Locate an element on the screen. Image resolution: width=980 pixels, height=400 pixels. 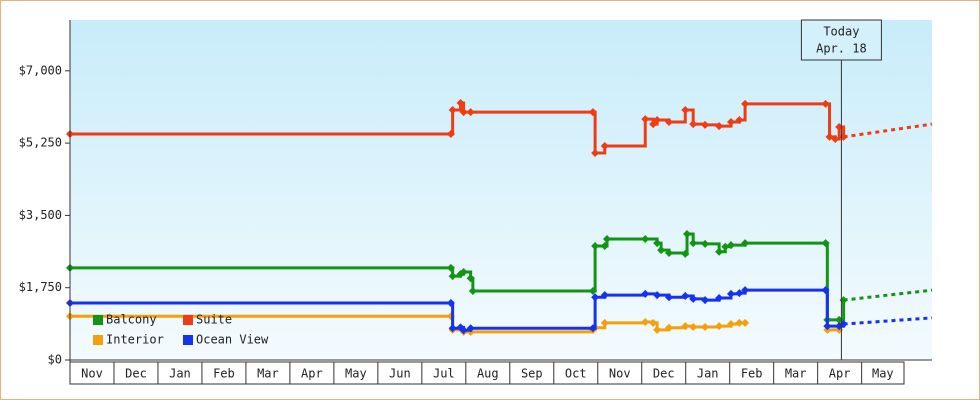
y-tick-label: $7,000 is located at coordinates (40, 70).